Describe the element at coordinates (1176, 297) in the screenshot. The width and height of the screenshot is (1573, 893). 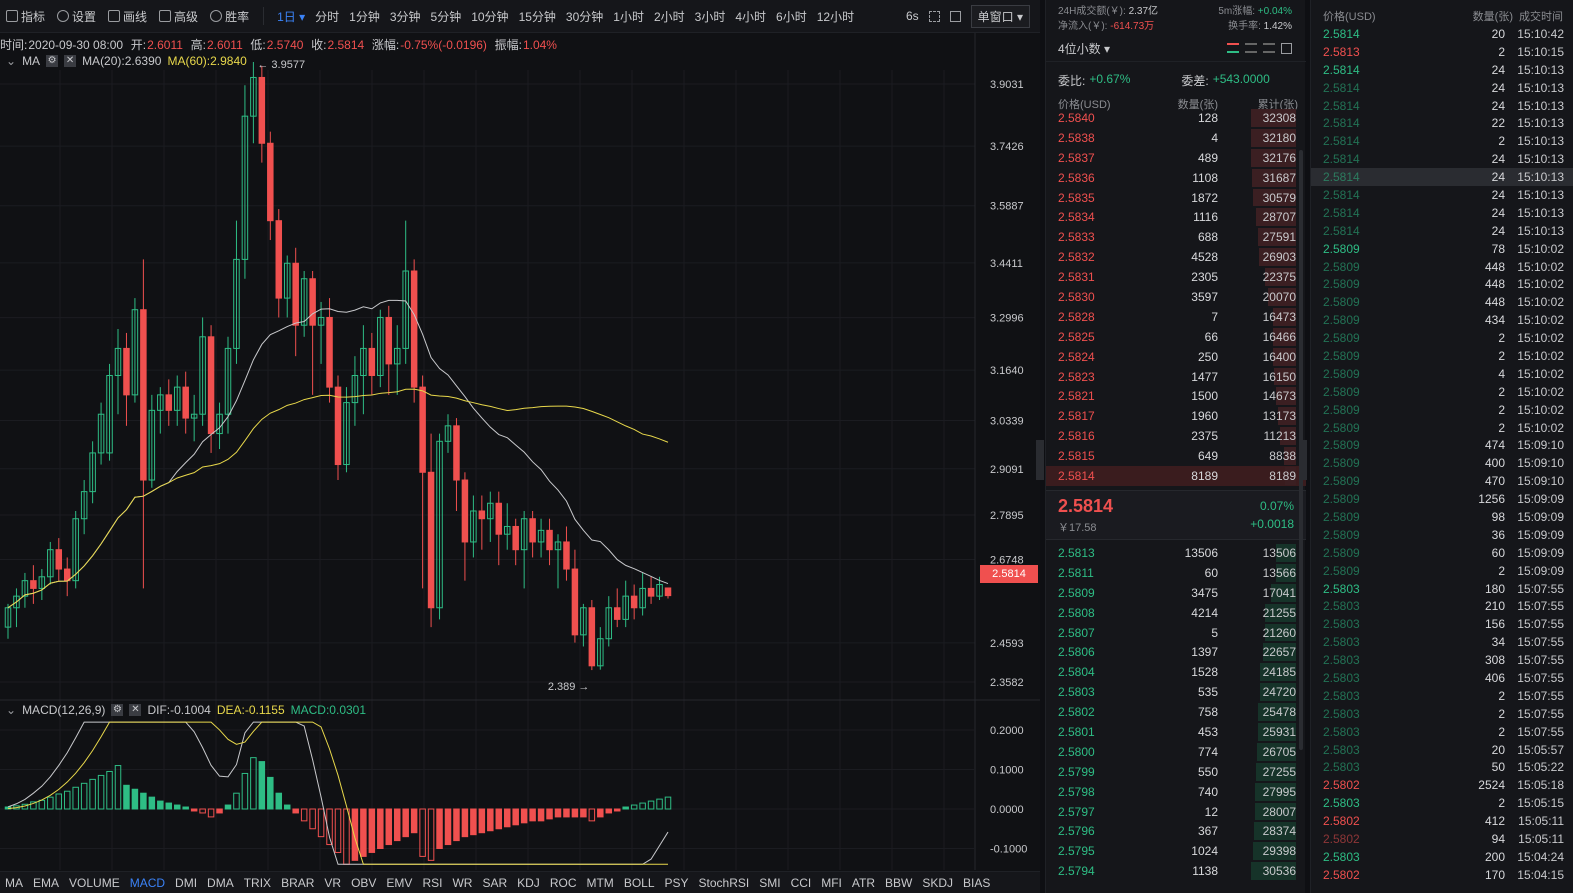
I see `ask-row: 2.5830 3597 20070` at that location.